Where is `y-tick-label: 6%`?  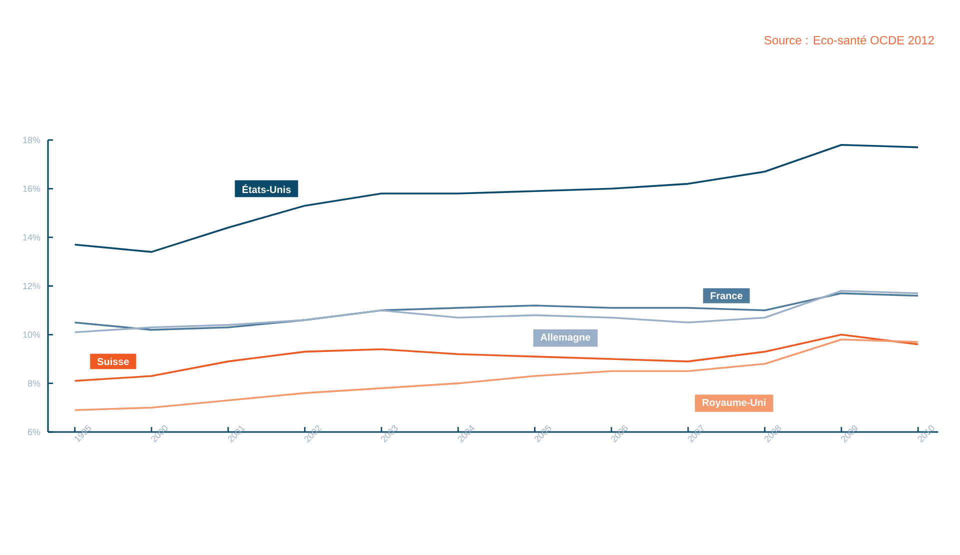 y-tick-label: 6% is located at coordinates (34, 432).